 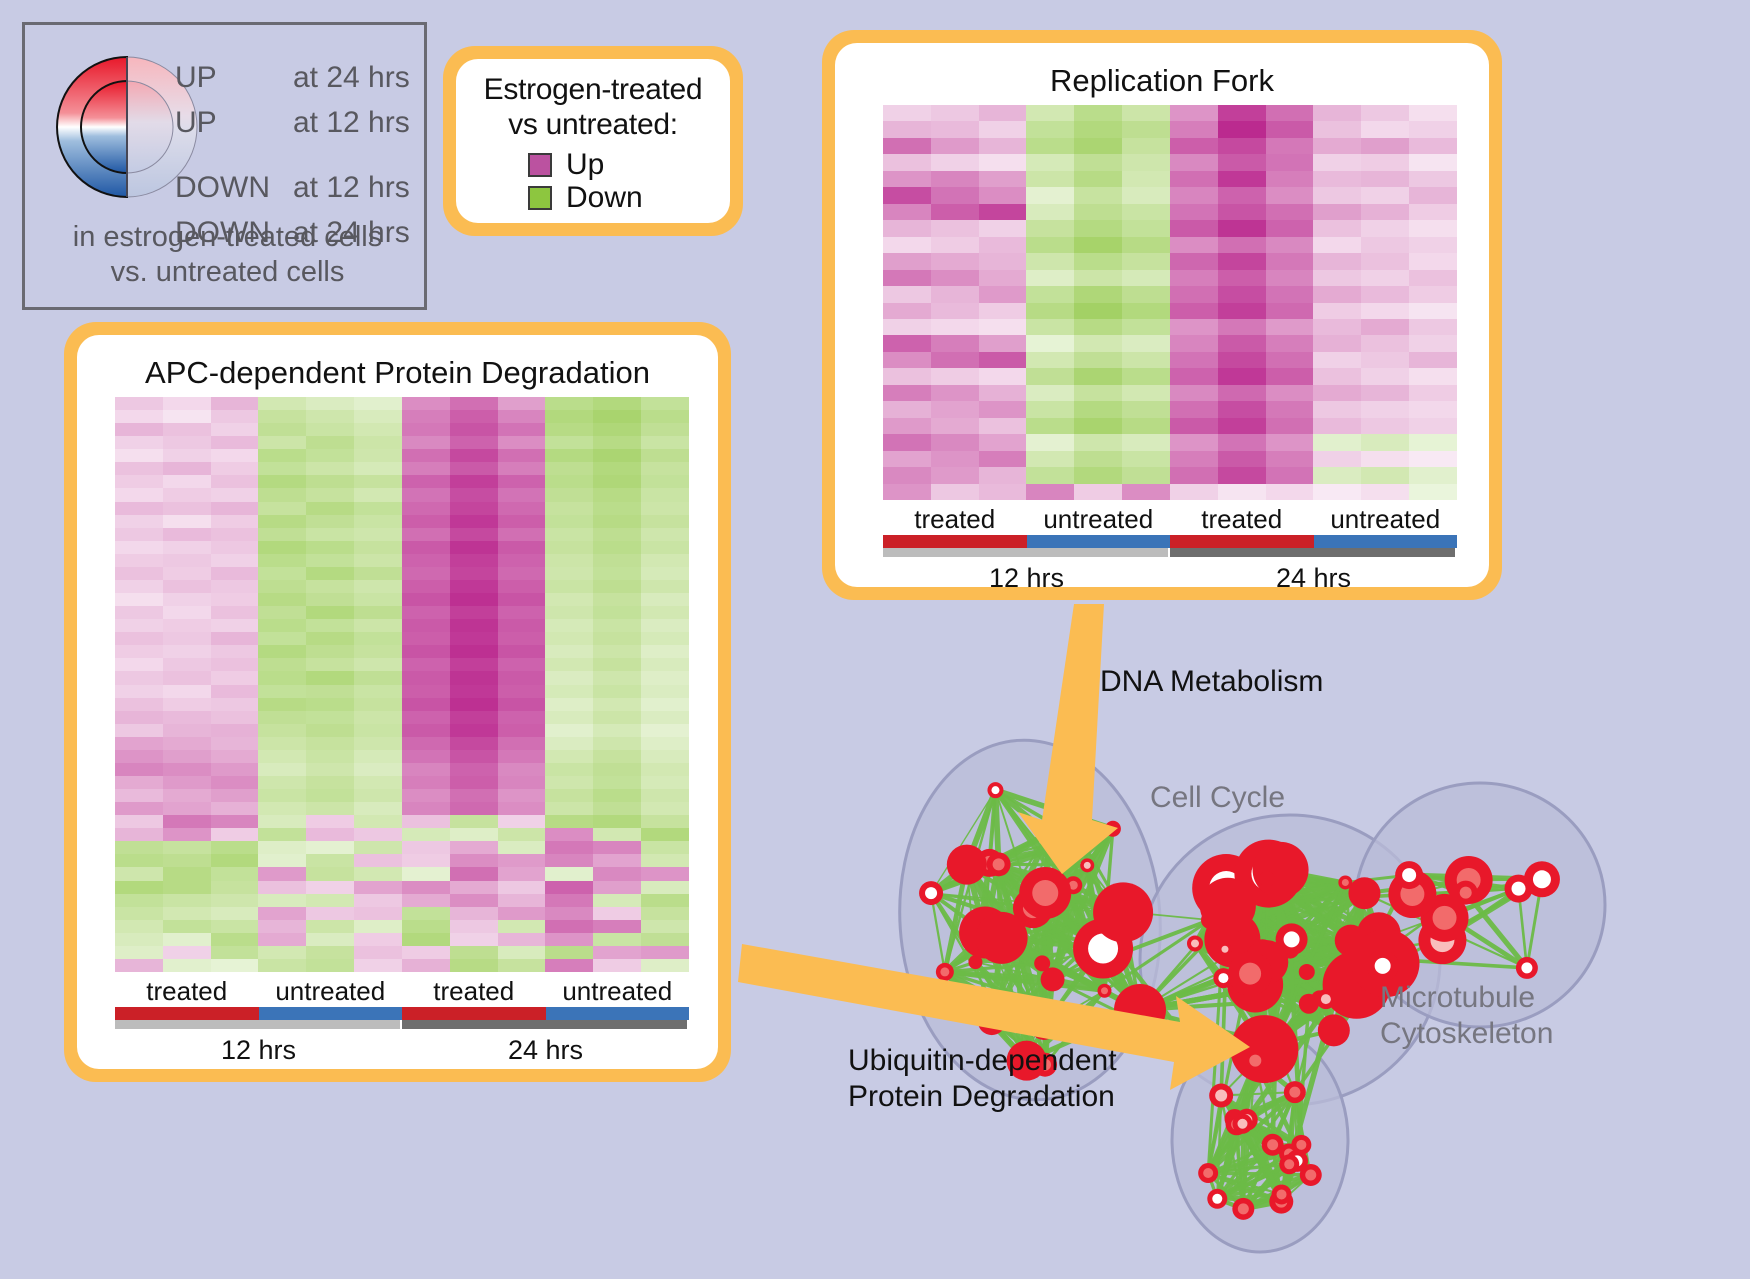 I want to click on node-core, so click(x=1325, y=999).